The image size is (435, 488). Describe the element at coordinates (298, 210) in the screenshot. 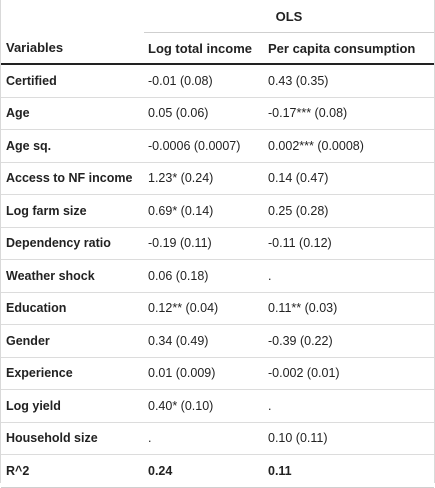

I see `cell-per-capita-consumption: 0.25 (0.28)` at that location.